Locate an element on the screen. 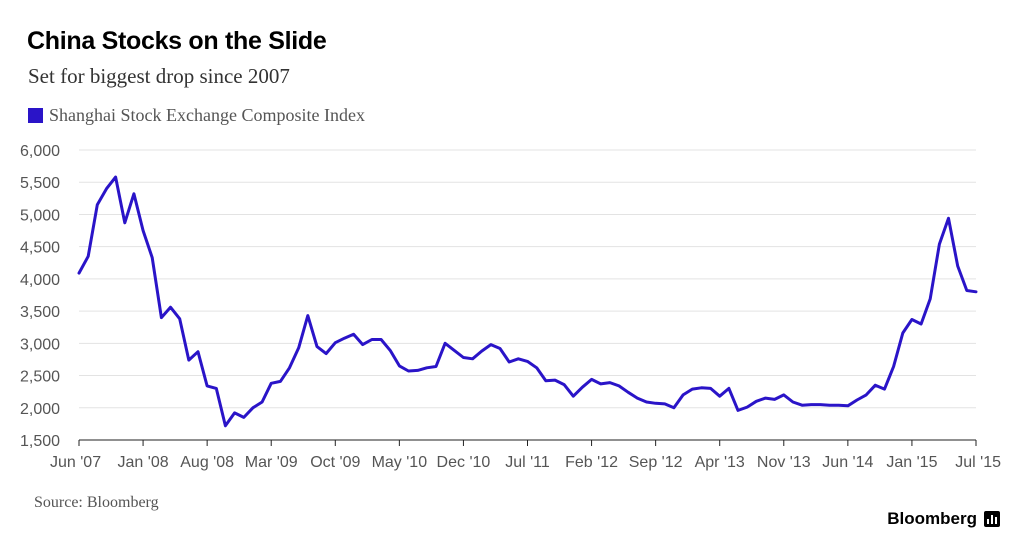  legend-swatch is located at coordinates (35, 115).